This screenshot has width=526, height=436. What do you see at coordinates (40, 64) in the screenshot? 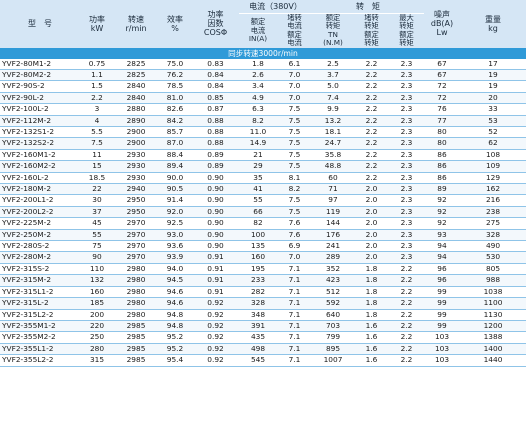
I see `cell-model: YVF2-80M1-2` at bounding box center [40, 64].